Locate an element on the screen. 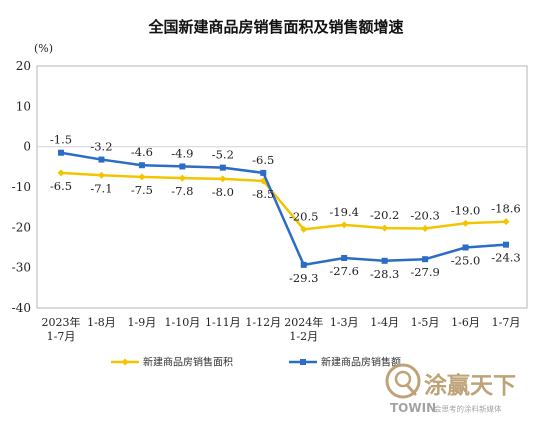  data-label-amount: -1.5 is located at coordinates (61, 140).